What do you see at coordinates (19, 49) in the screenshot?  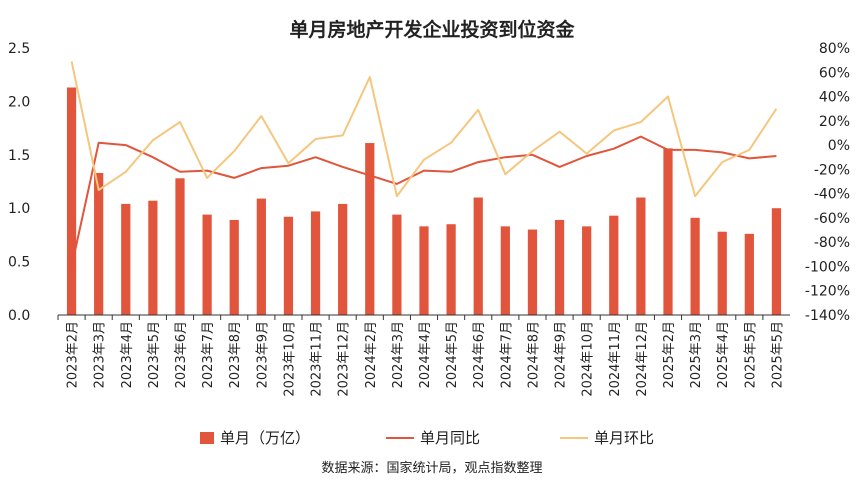 I see `left-tick-label: 2.5` at bounding box center [19, 49].